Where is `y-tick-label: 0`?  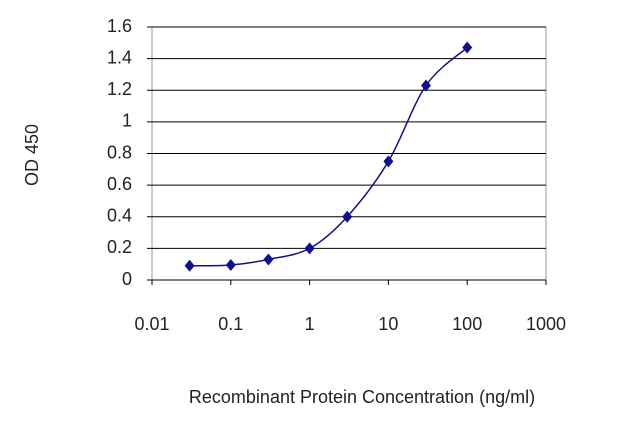 y-tick-label: 0 is located at coordinates (127, 279).